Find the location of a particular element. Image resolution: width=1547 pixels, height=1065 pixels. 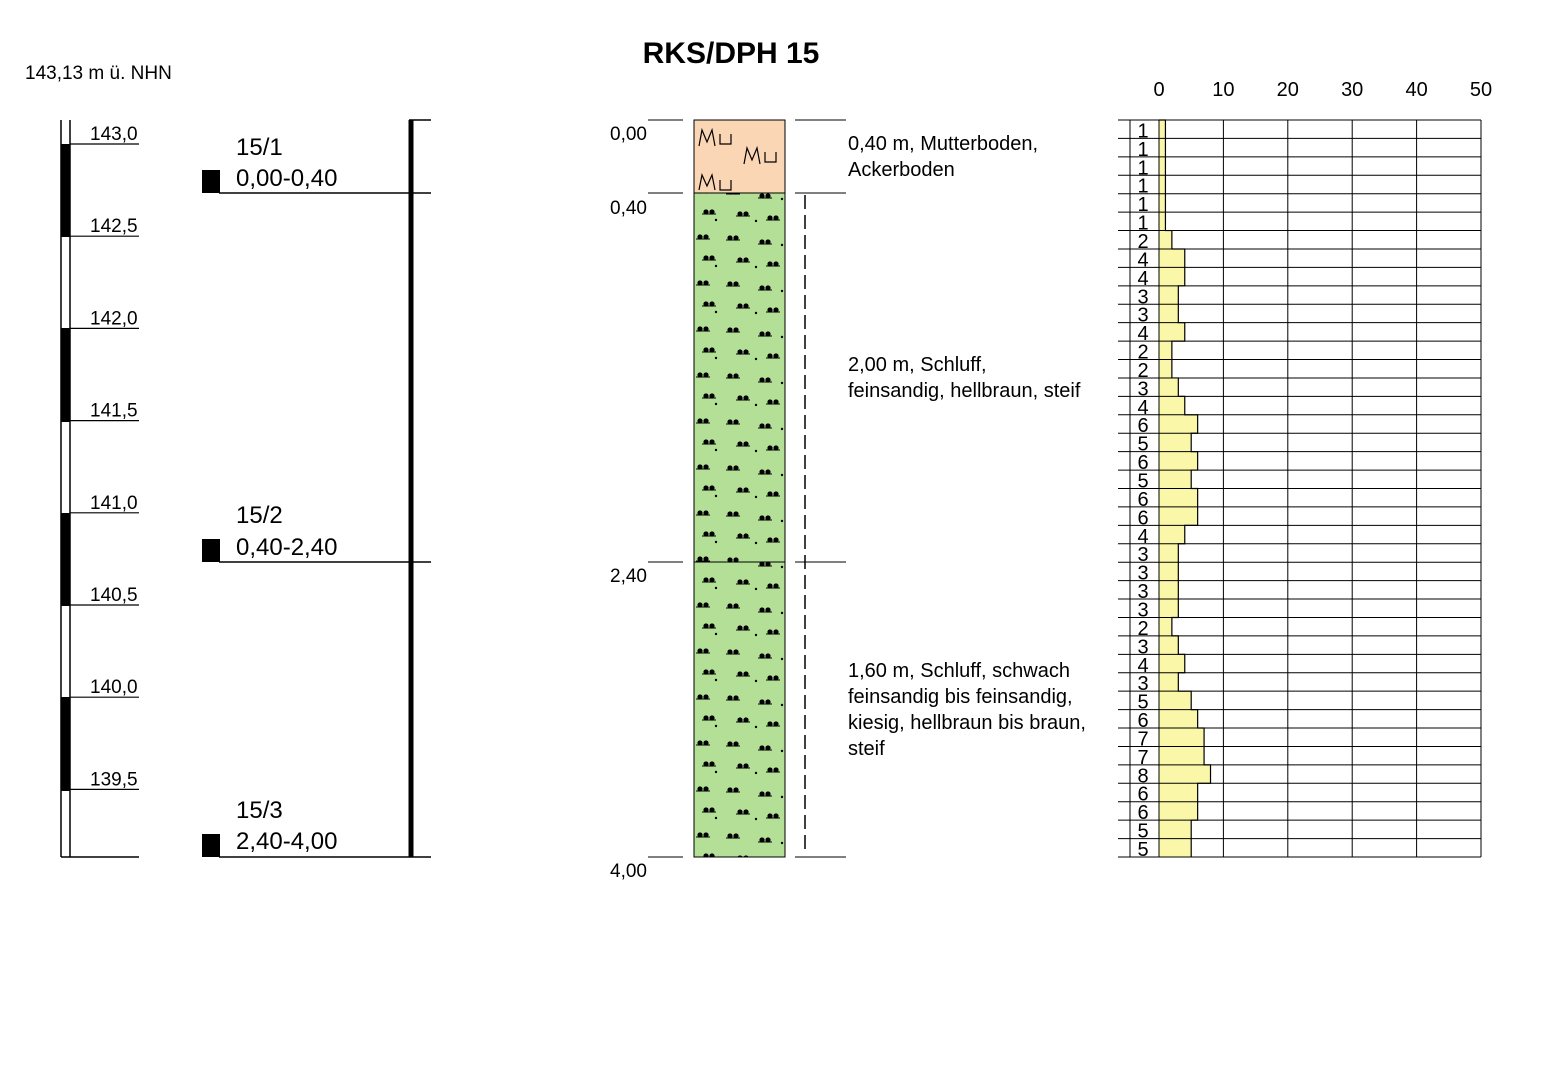

chart-axis-tick-label: 10 is located at coordinates (1223, 90).